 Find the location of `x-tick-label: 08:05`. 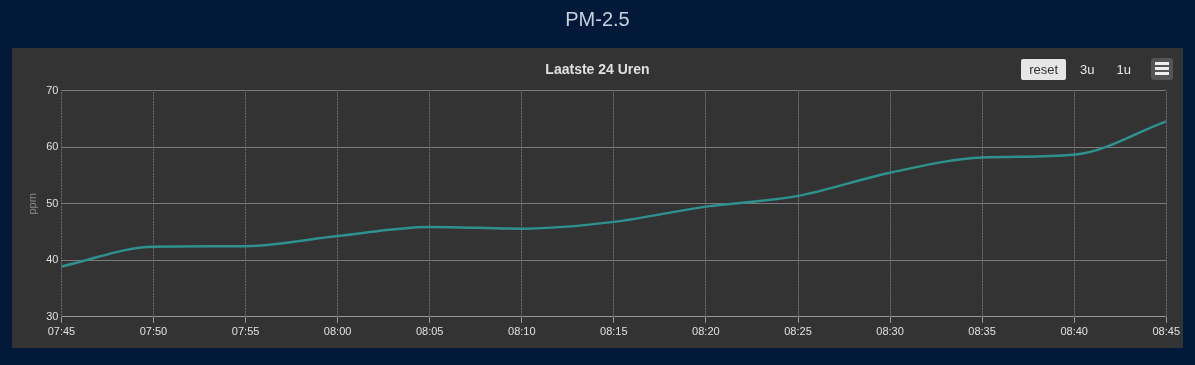

x-tick-label: 08:05 is located at coordinates (429, 331).